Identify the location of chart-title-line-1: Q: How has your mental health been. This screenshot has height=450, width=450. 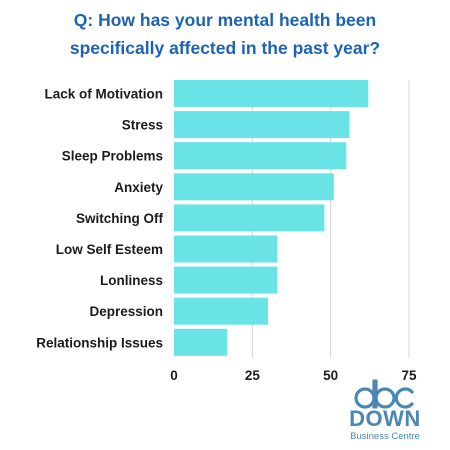
(225, 20).